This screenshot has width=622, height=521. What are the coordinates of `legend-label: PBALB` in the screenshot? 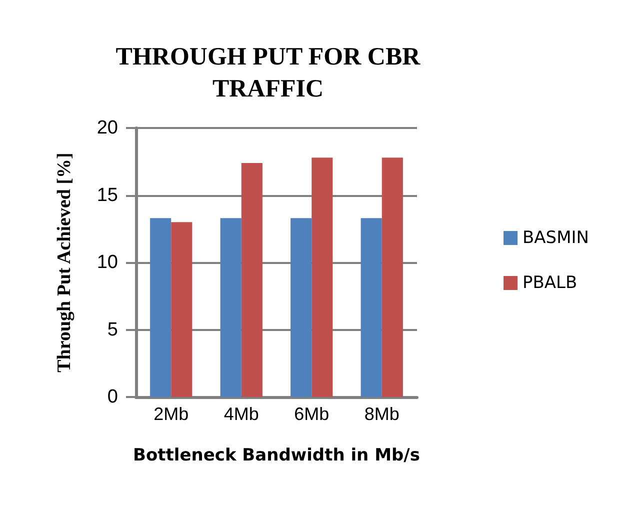 It's located at (550, 283).